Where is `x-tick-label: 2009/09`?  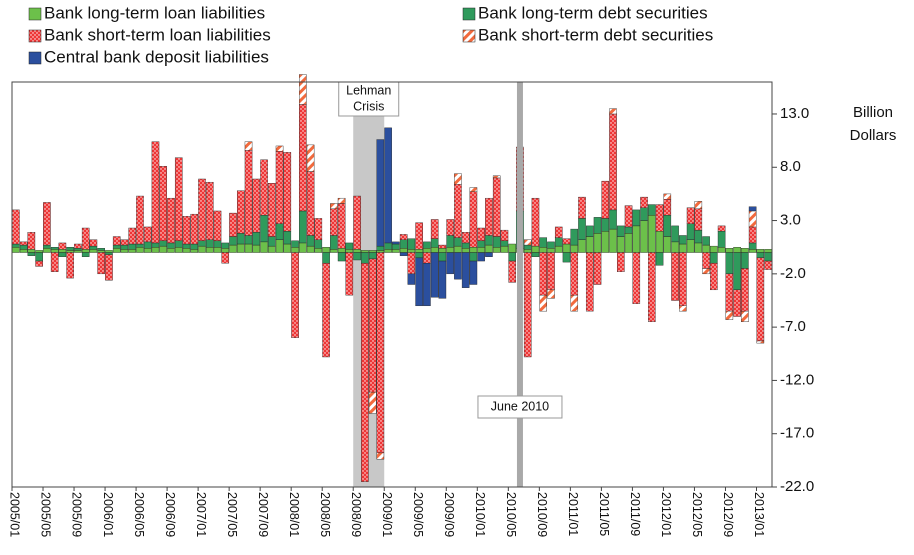 x-tick-label: 2009/09 is located at coordinates (449, 514).